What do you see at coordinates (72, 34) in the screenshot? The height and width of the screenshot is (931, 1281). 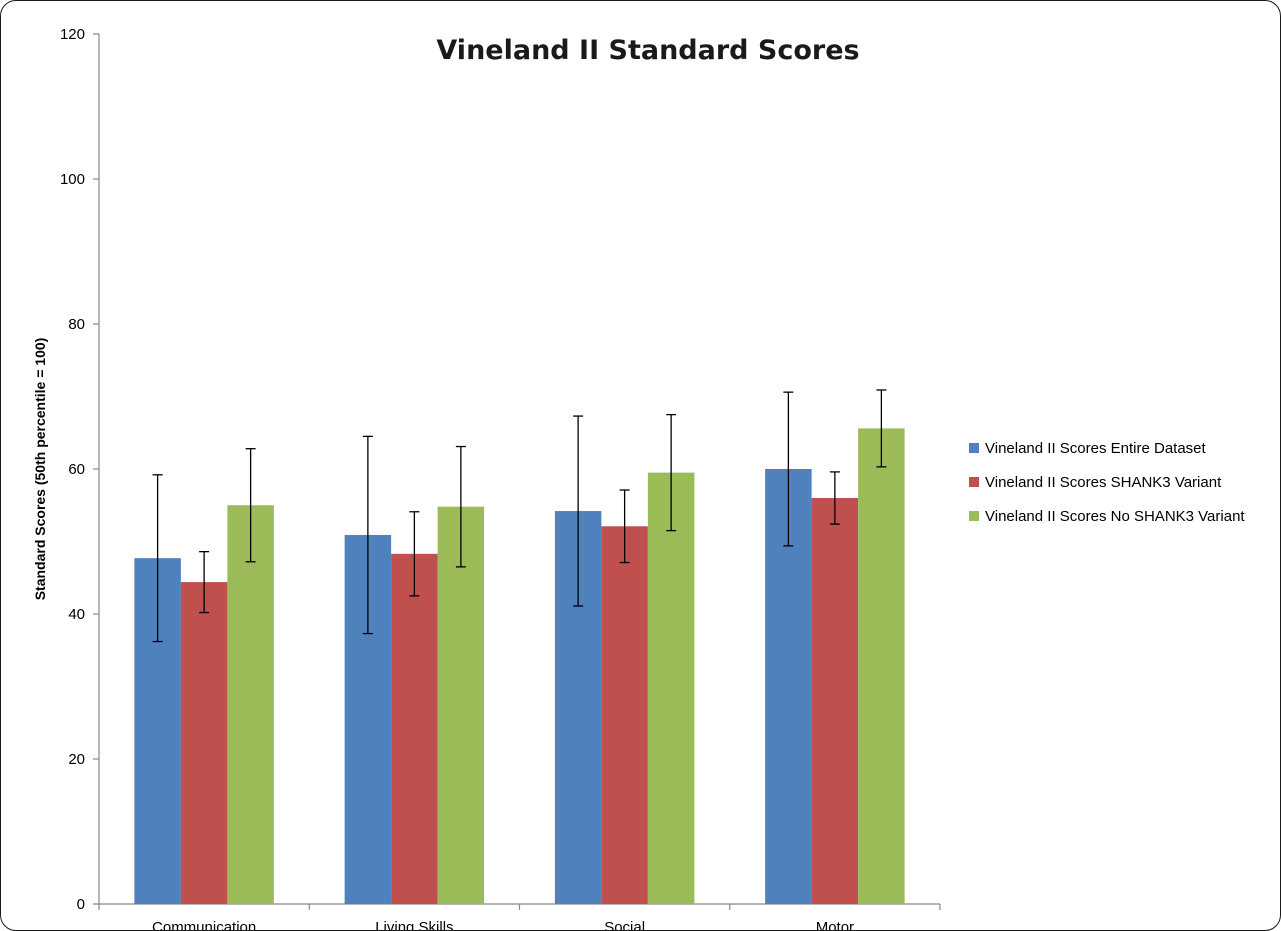 I see `y-tick-label: 120` at bounding box center [72, 34].